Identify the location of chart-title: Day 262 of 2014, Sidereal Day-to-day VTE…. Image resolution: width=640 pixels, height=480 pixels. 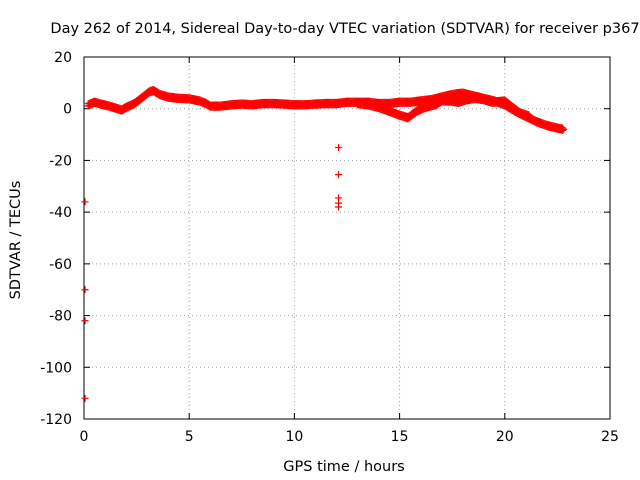
(344, 29).